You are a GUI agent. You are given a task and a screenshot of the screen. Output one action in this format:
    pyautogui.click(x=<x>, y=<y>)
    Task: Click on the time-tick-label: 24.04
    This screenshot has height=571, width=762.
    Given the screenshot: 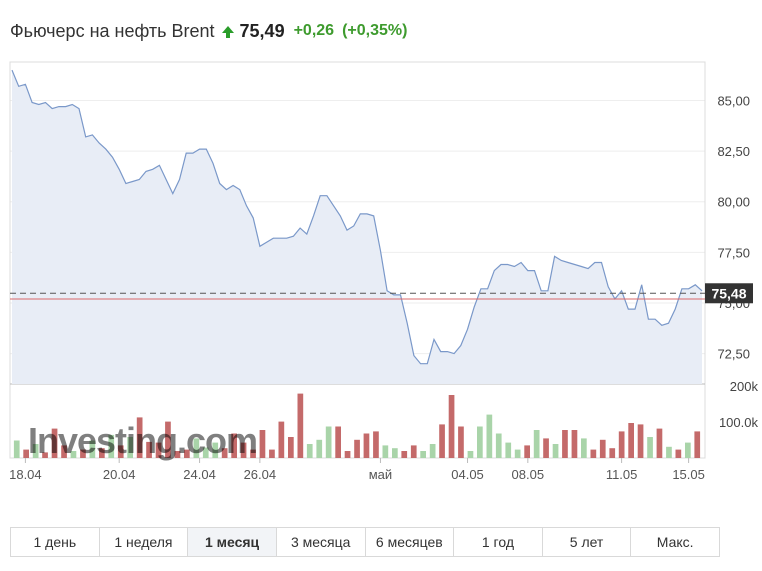 What is the action you would take?
    pyautogui.click(x=199, y=474)
    